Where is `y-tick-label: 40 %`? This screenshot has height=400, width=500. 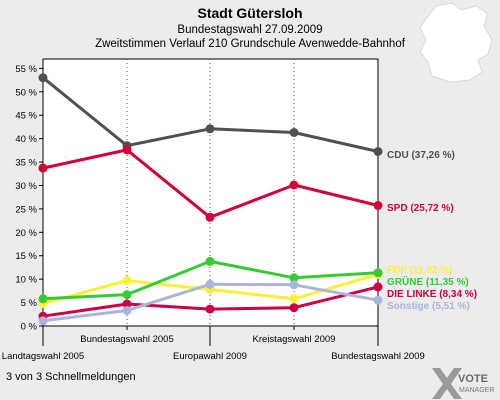 y-tick-label: 40 % is located at coordinates (26, 139).